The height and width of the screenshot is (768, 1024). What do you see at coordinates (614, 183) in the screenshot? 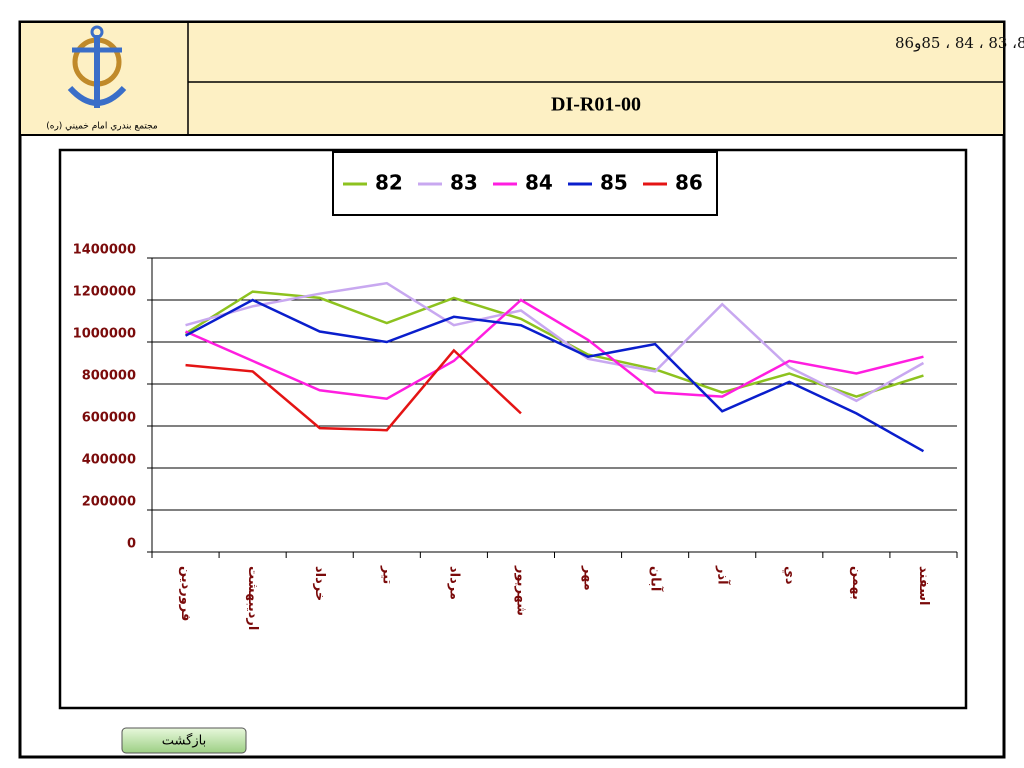
I see `legend-label: 85` at bounding box center [614, 183].